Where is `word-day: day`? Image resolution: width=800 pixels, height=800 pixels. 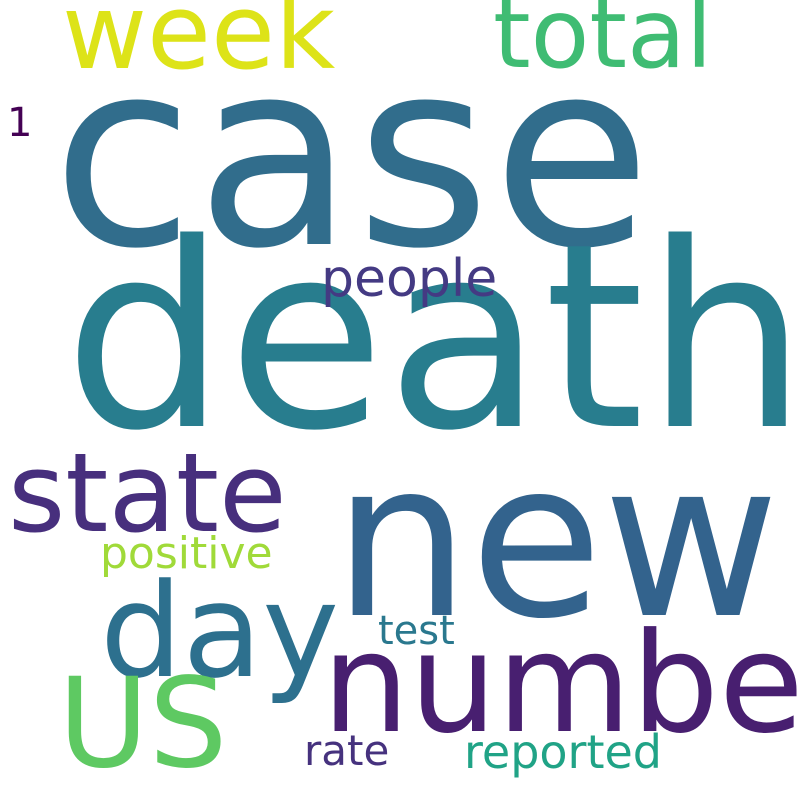 word-day: day is located at coordinates (220, 631).